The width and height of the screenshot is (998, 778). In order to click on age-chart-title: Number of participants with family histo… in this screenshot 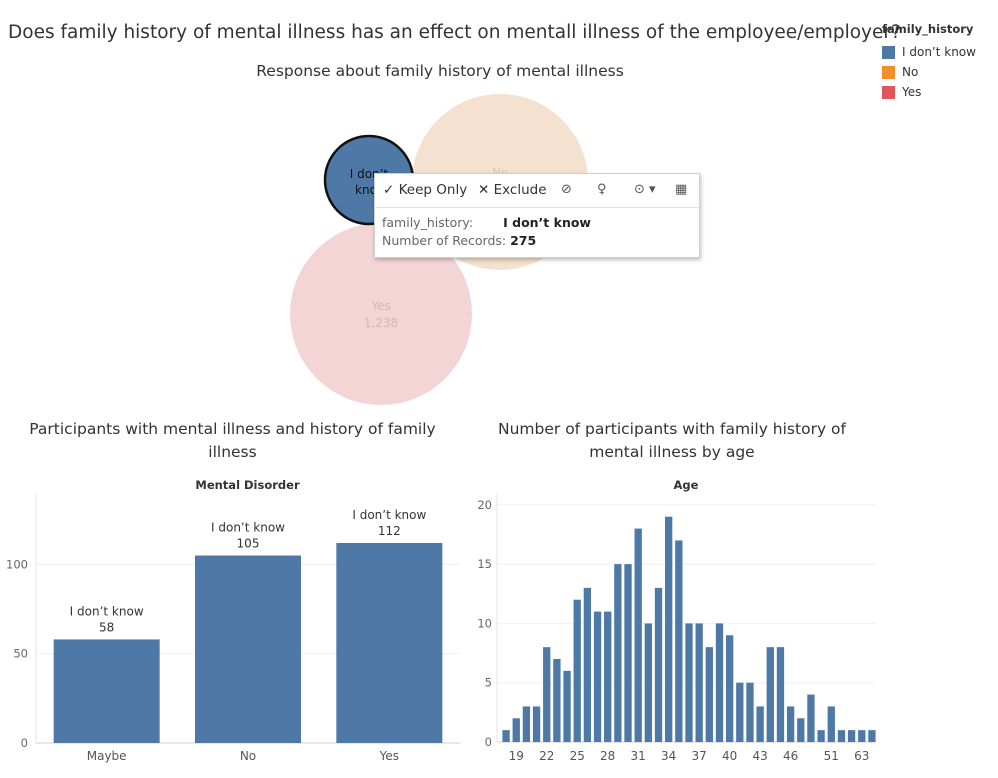, I will do `click(672, 440)`.